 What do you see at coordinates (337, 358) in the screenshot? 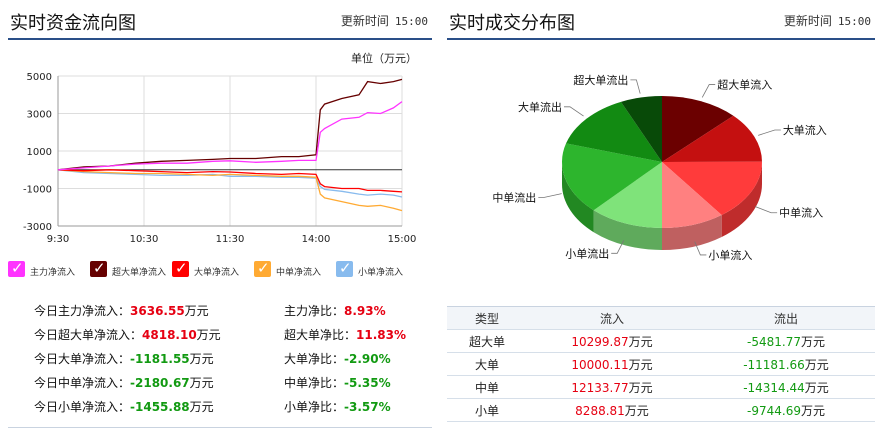
I see `net-ratio-stat: 大单净比：-2.90%` at bounding box center [337, 358].